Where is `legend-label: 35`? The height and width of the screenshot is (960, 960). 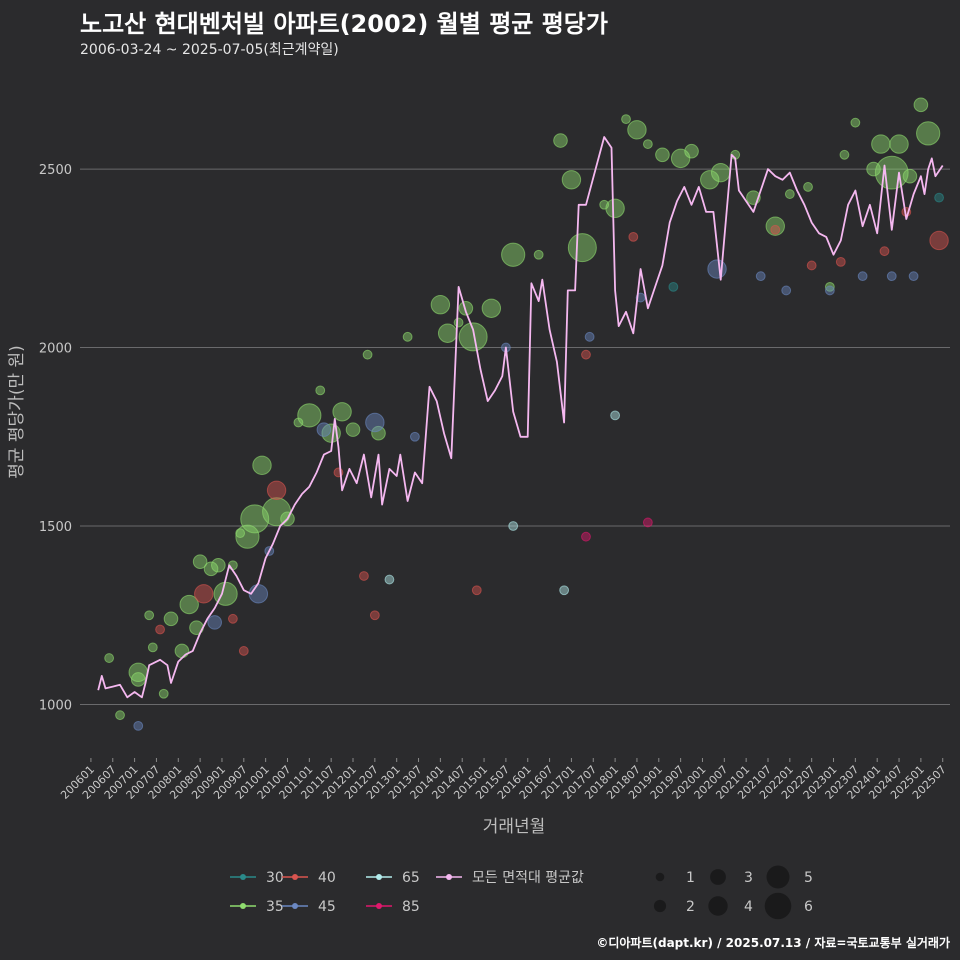 legend-label: 35 is located at coordinates (275, 907).